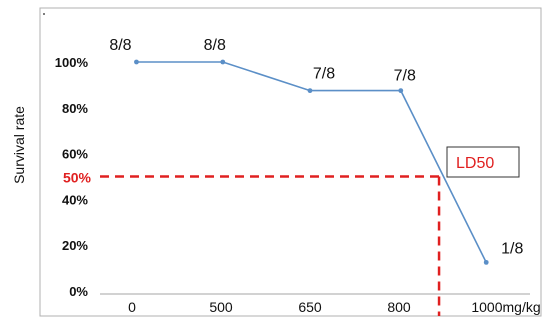 The width and height of the screenshot is (546, 320). What do you see at coordinates (399, 307) in the screenshot?
I see `x-tick-label: 800` at bounding box center [399, 307].